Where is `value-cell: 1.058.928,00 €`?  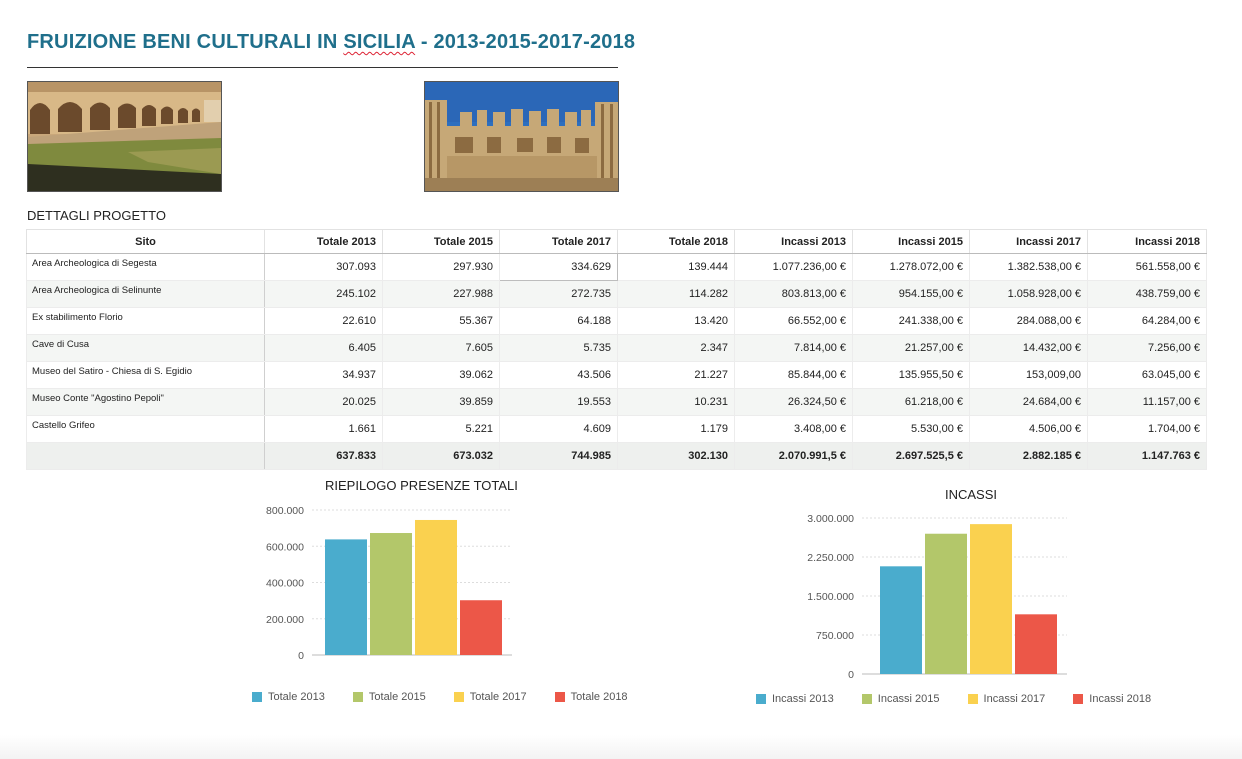
value-cell: 1.058.928,00 € is located at coordinates (1028, 294).